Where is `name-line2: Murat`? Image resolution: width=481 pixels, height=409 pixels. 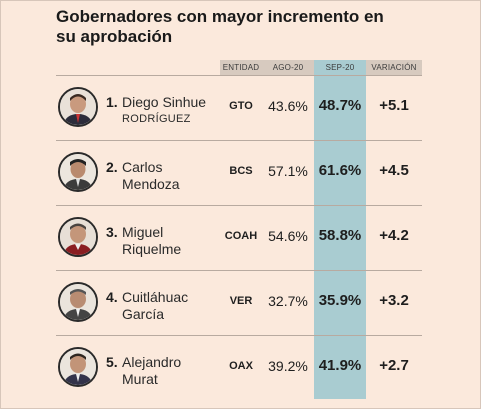
name-line2: Murat is located at coordinates (140, 379).